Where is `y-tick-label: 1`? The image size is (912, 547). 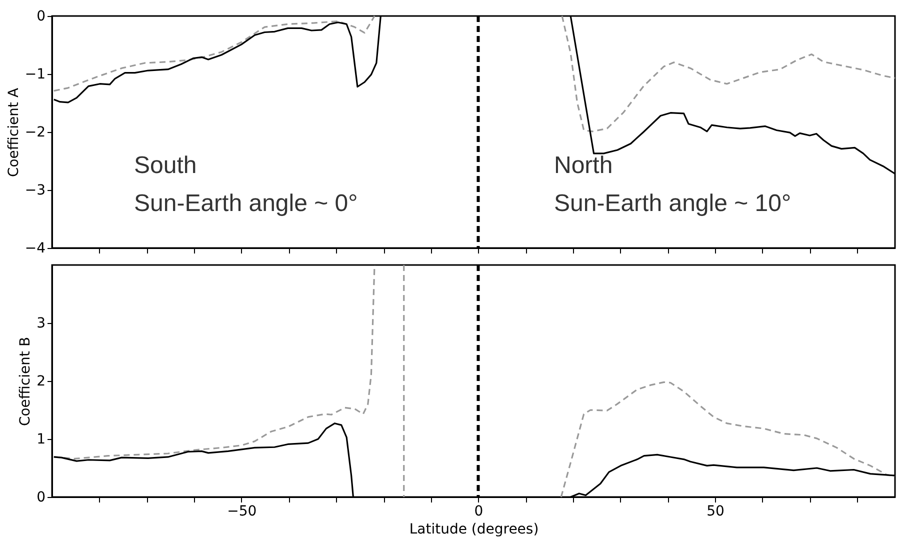 y-tick-label: 1 is located at coordinates (41, 440).